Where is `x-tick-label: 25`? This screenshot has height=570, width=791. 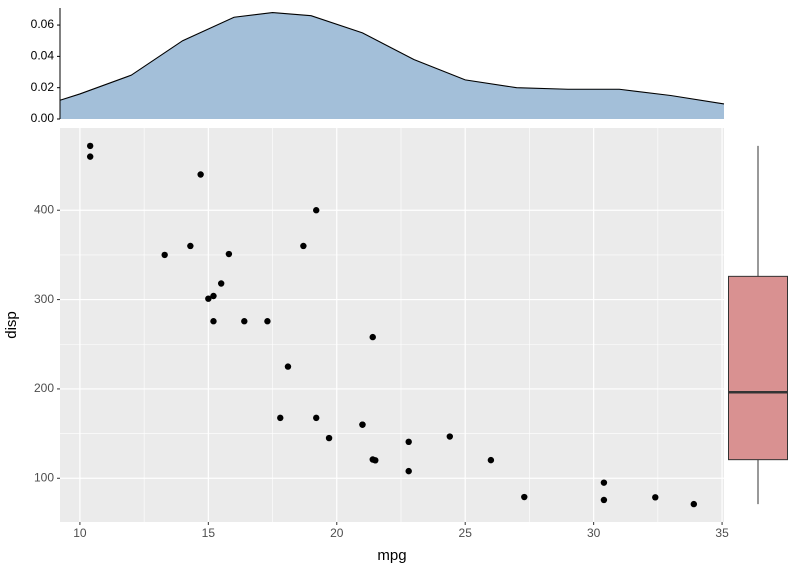
x-tick-label: 25 is located at coordinates (466, 533).